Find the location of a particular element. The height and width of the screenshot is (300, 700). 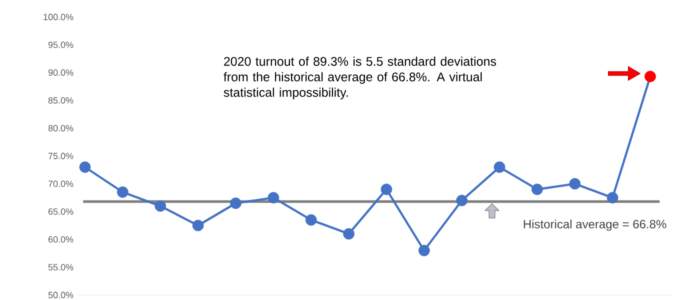

y-tick-label: 75.0% is located at coordinates (61, 156).